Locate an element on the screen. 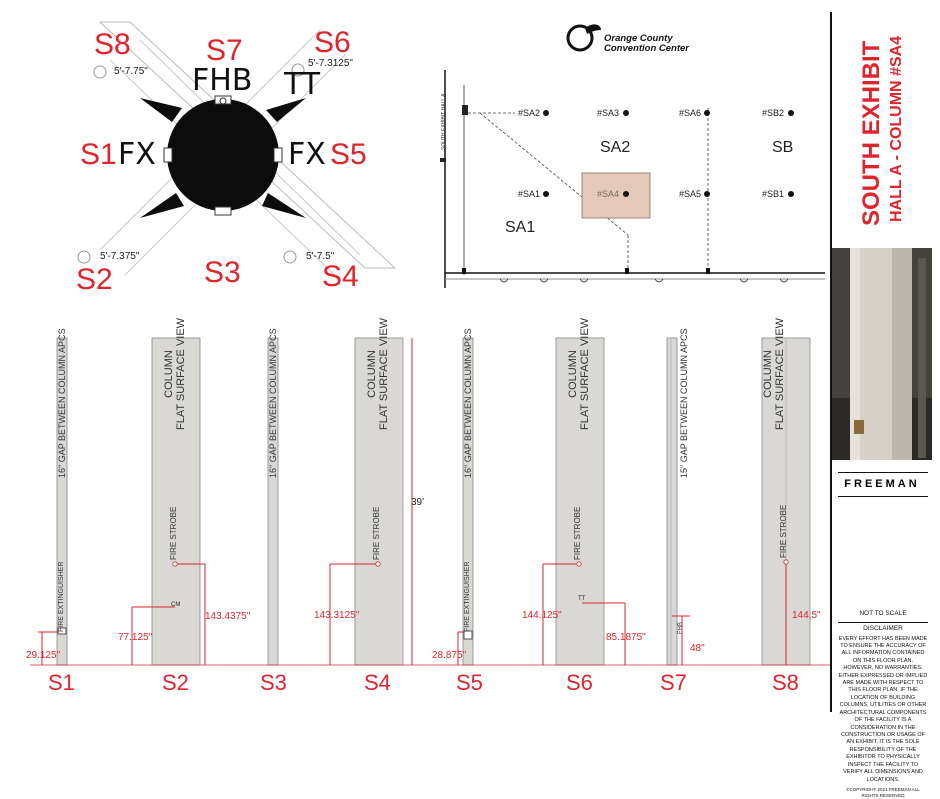 The width and height of the screenshot is (940, 799). s6-column-line2: FLAT SURFACE VIEW is located at coordinates (585, 373).